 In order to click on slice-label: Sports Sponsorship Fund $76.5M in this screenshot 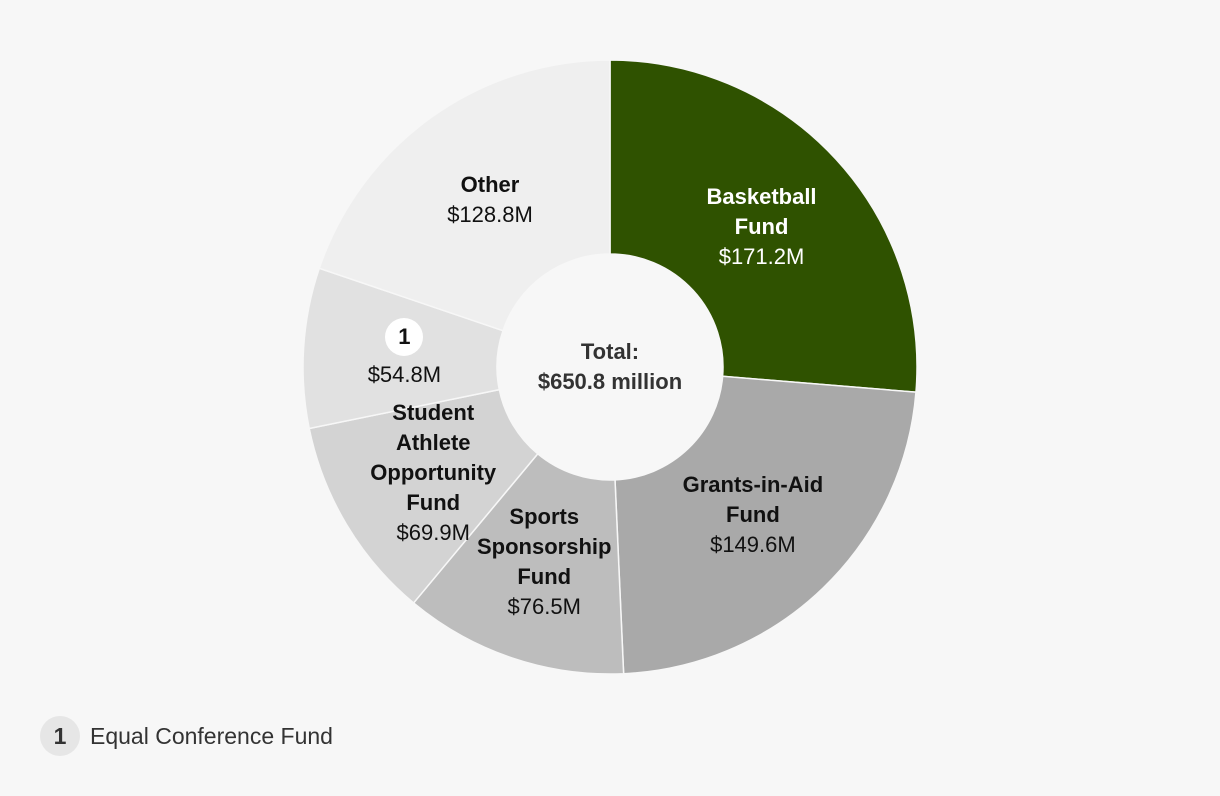, I will do `click(544, 562)`.